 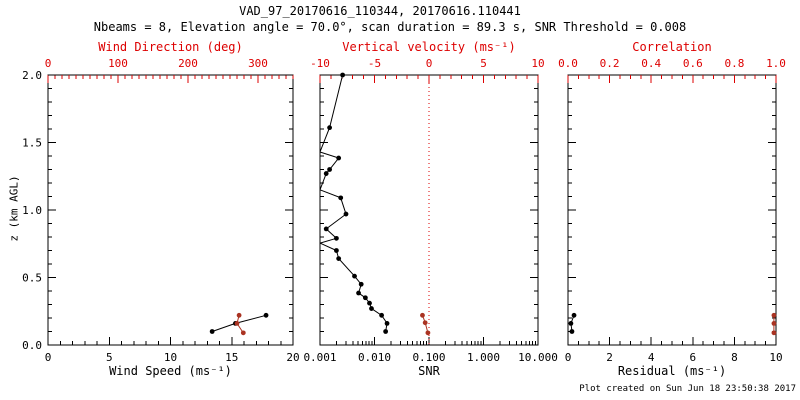 What do you see at coordinates (170, 341) in the screenshot?
I see `bottom-axis-ticks-wind` at bounding box center [170, 341].